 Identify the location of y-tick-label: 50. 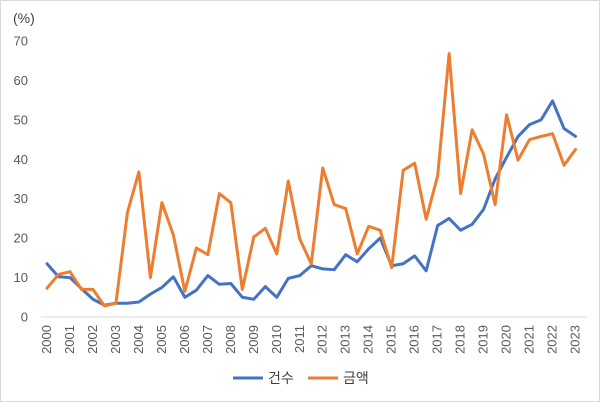
(21, 119).